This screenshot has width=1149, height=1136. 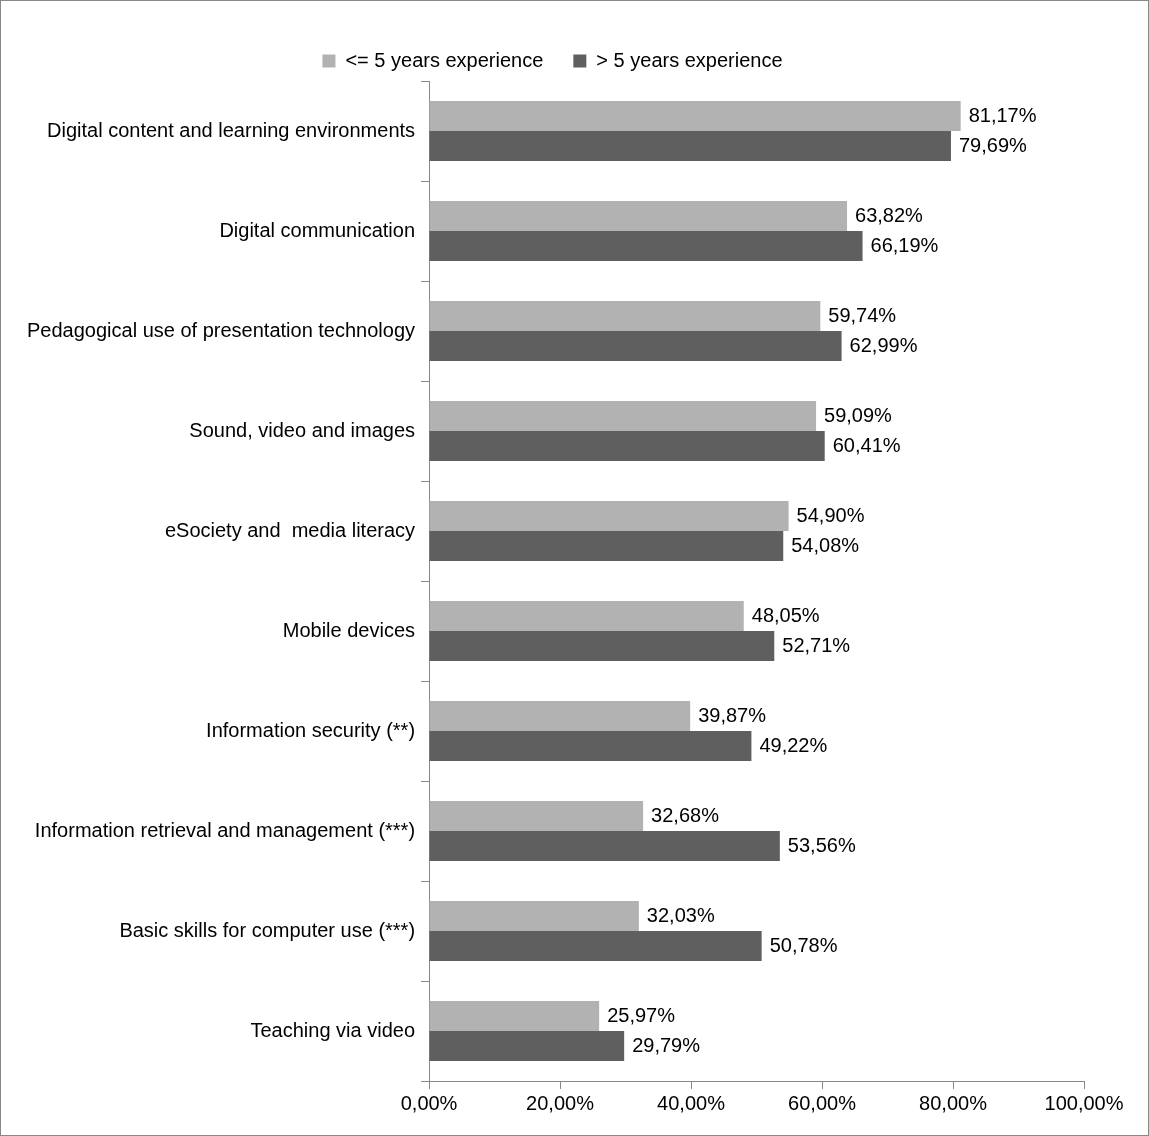 I want to click on y-tick-label: Digital content and learning environments, so click(x=231, y=129).